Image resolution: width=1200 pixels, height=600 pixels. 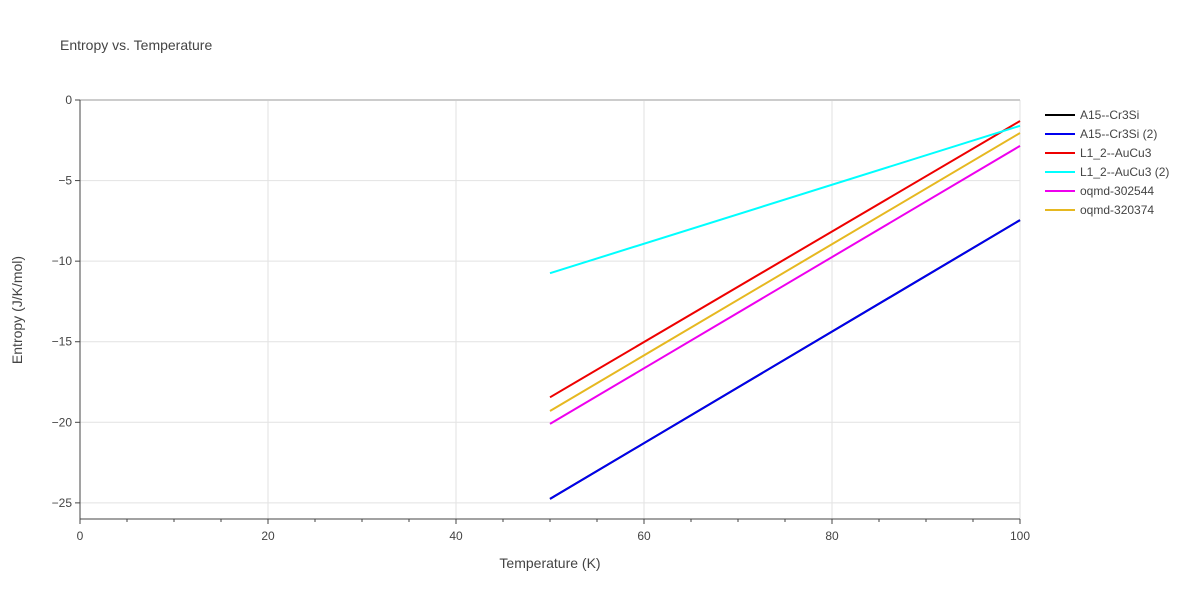 What do you see at coordinates (68, 100) in the screenshot?
I see `y-tick-label: 0` at bounding box center [68, 100].